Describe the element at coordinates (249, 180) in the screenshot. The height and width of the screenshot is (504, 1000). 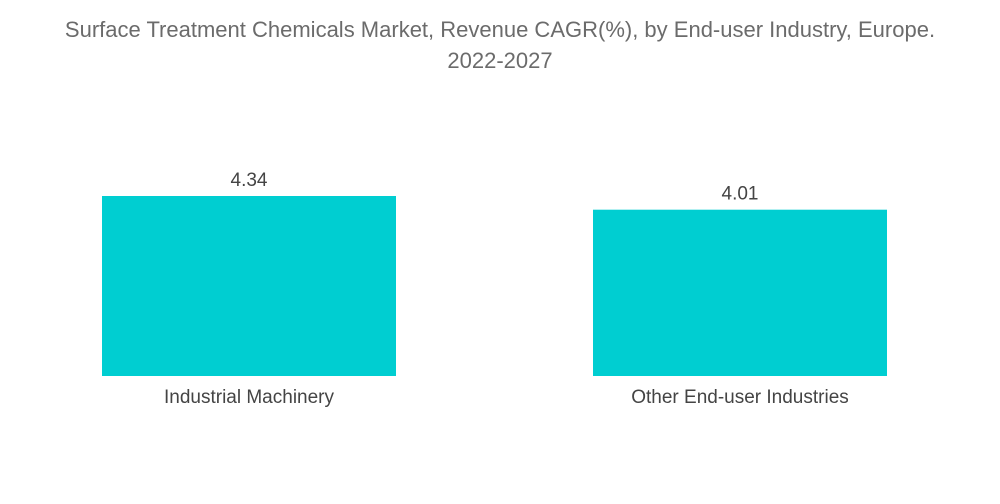
I see `bar-value-label: 4.34` at that location.